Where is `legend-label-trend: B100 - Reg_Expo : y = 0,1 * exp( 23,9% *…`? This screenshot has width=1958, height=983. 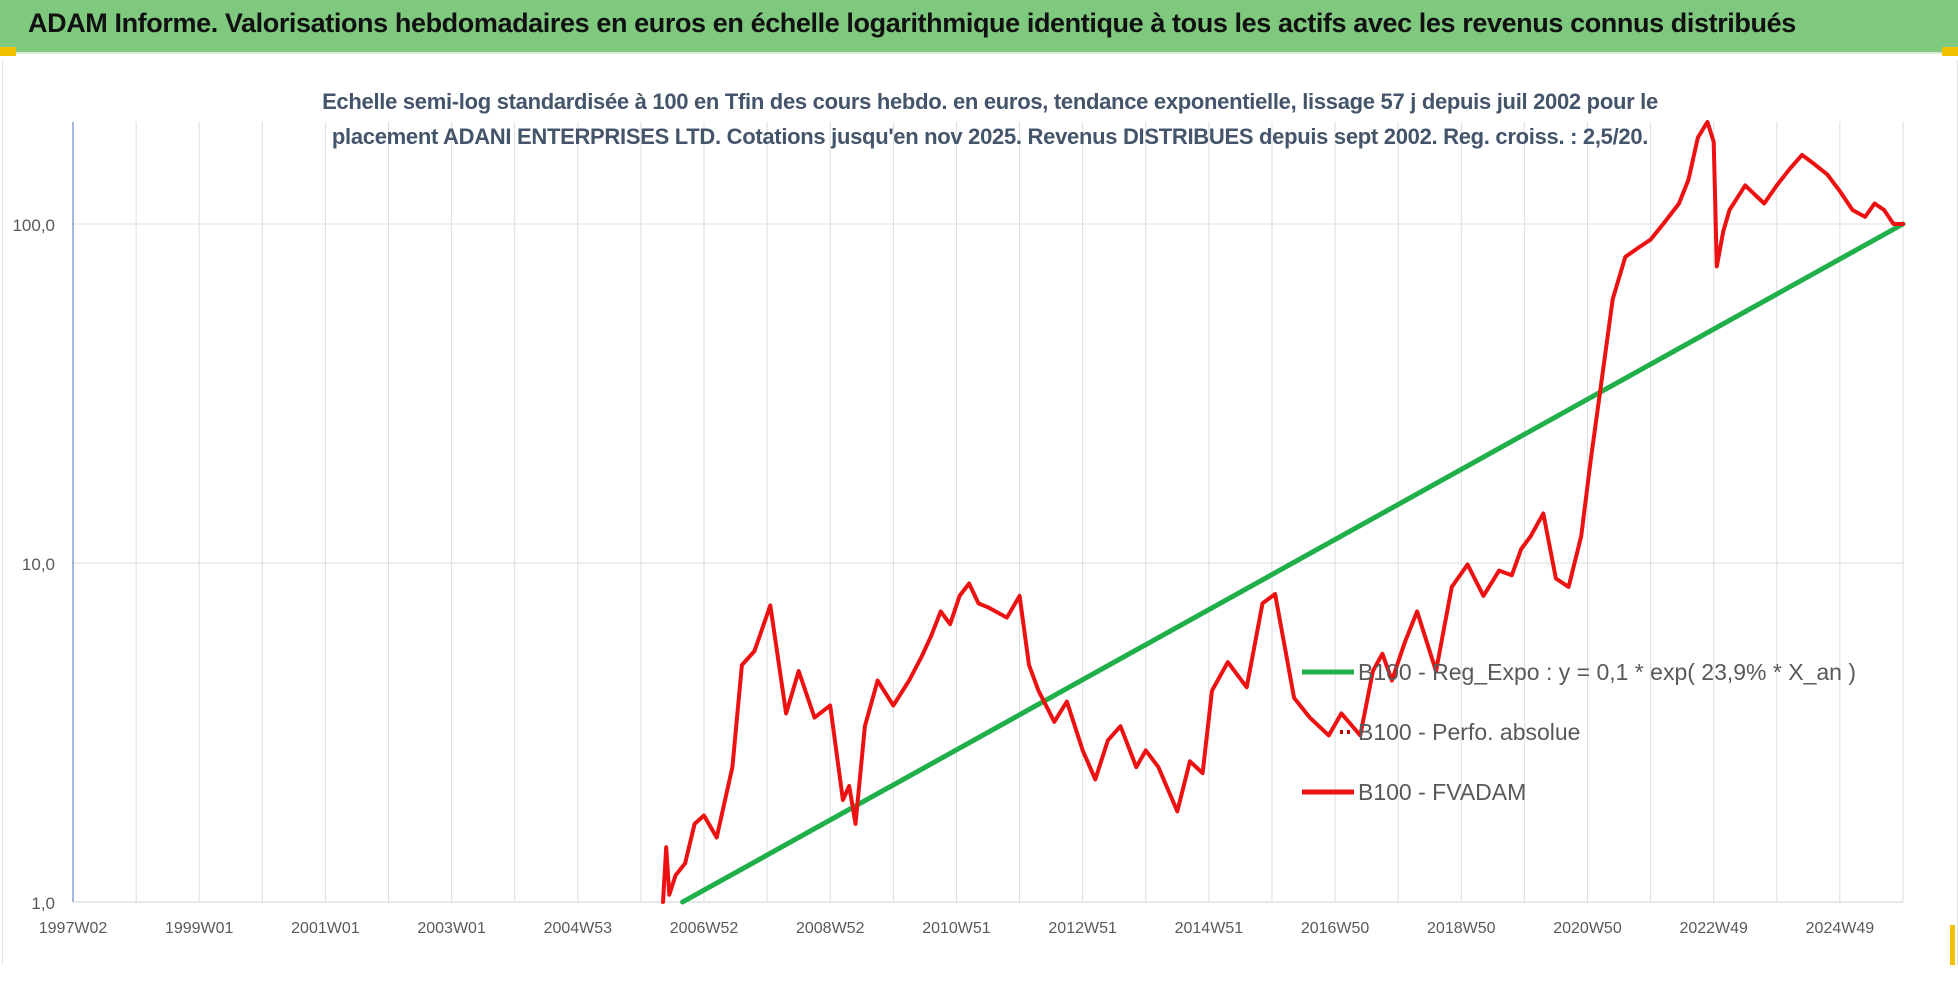
legend-label-trend: B100 - Reg_Expo : y = 0,1 * exp( 23,9% *… is located at coordinates (1607, 672).